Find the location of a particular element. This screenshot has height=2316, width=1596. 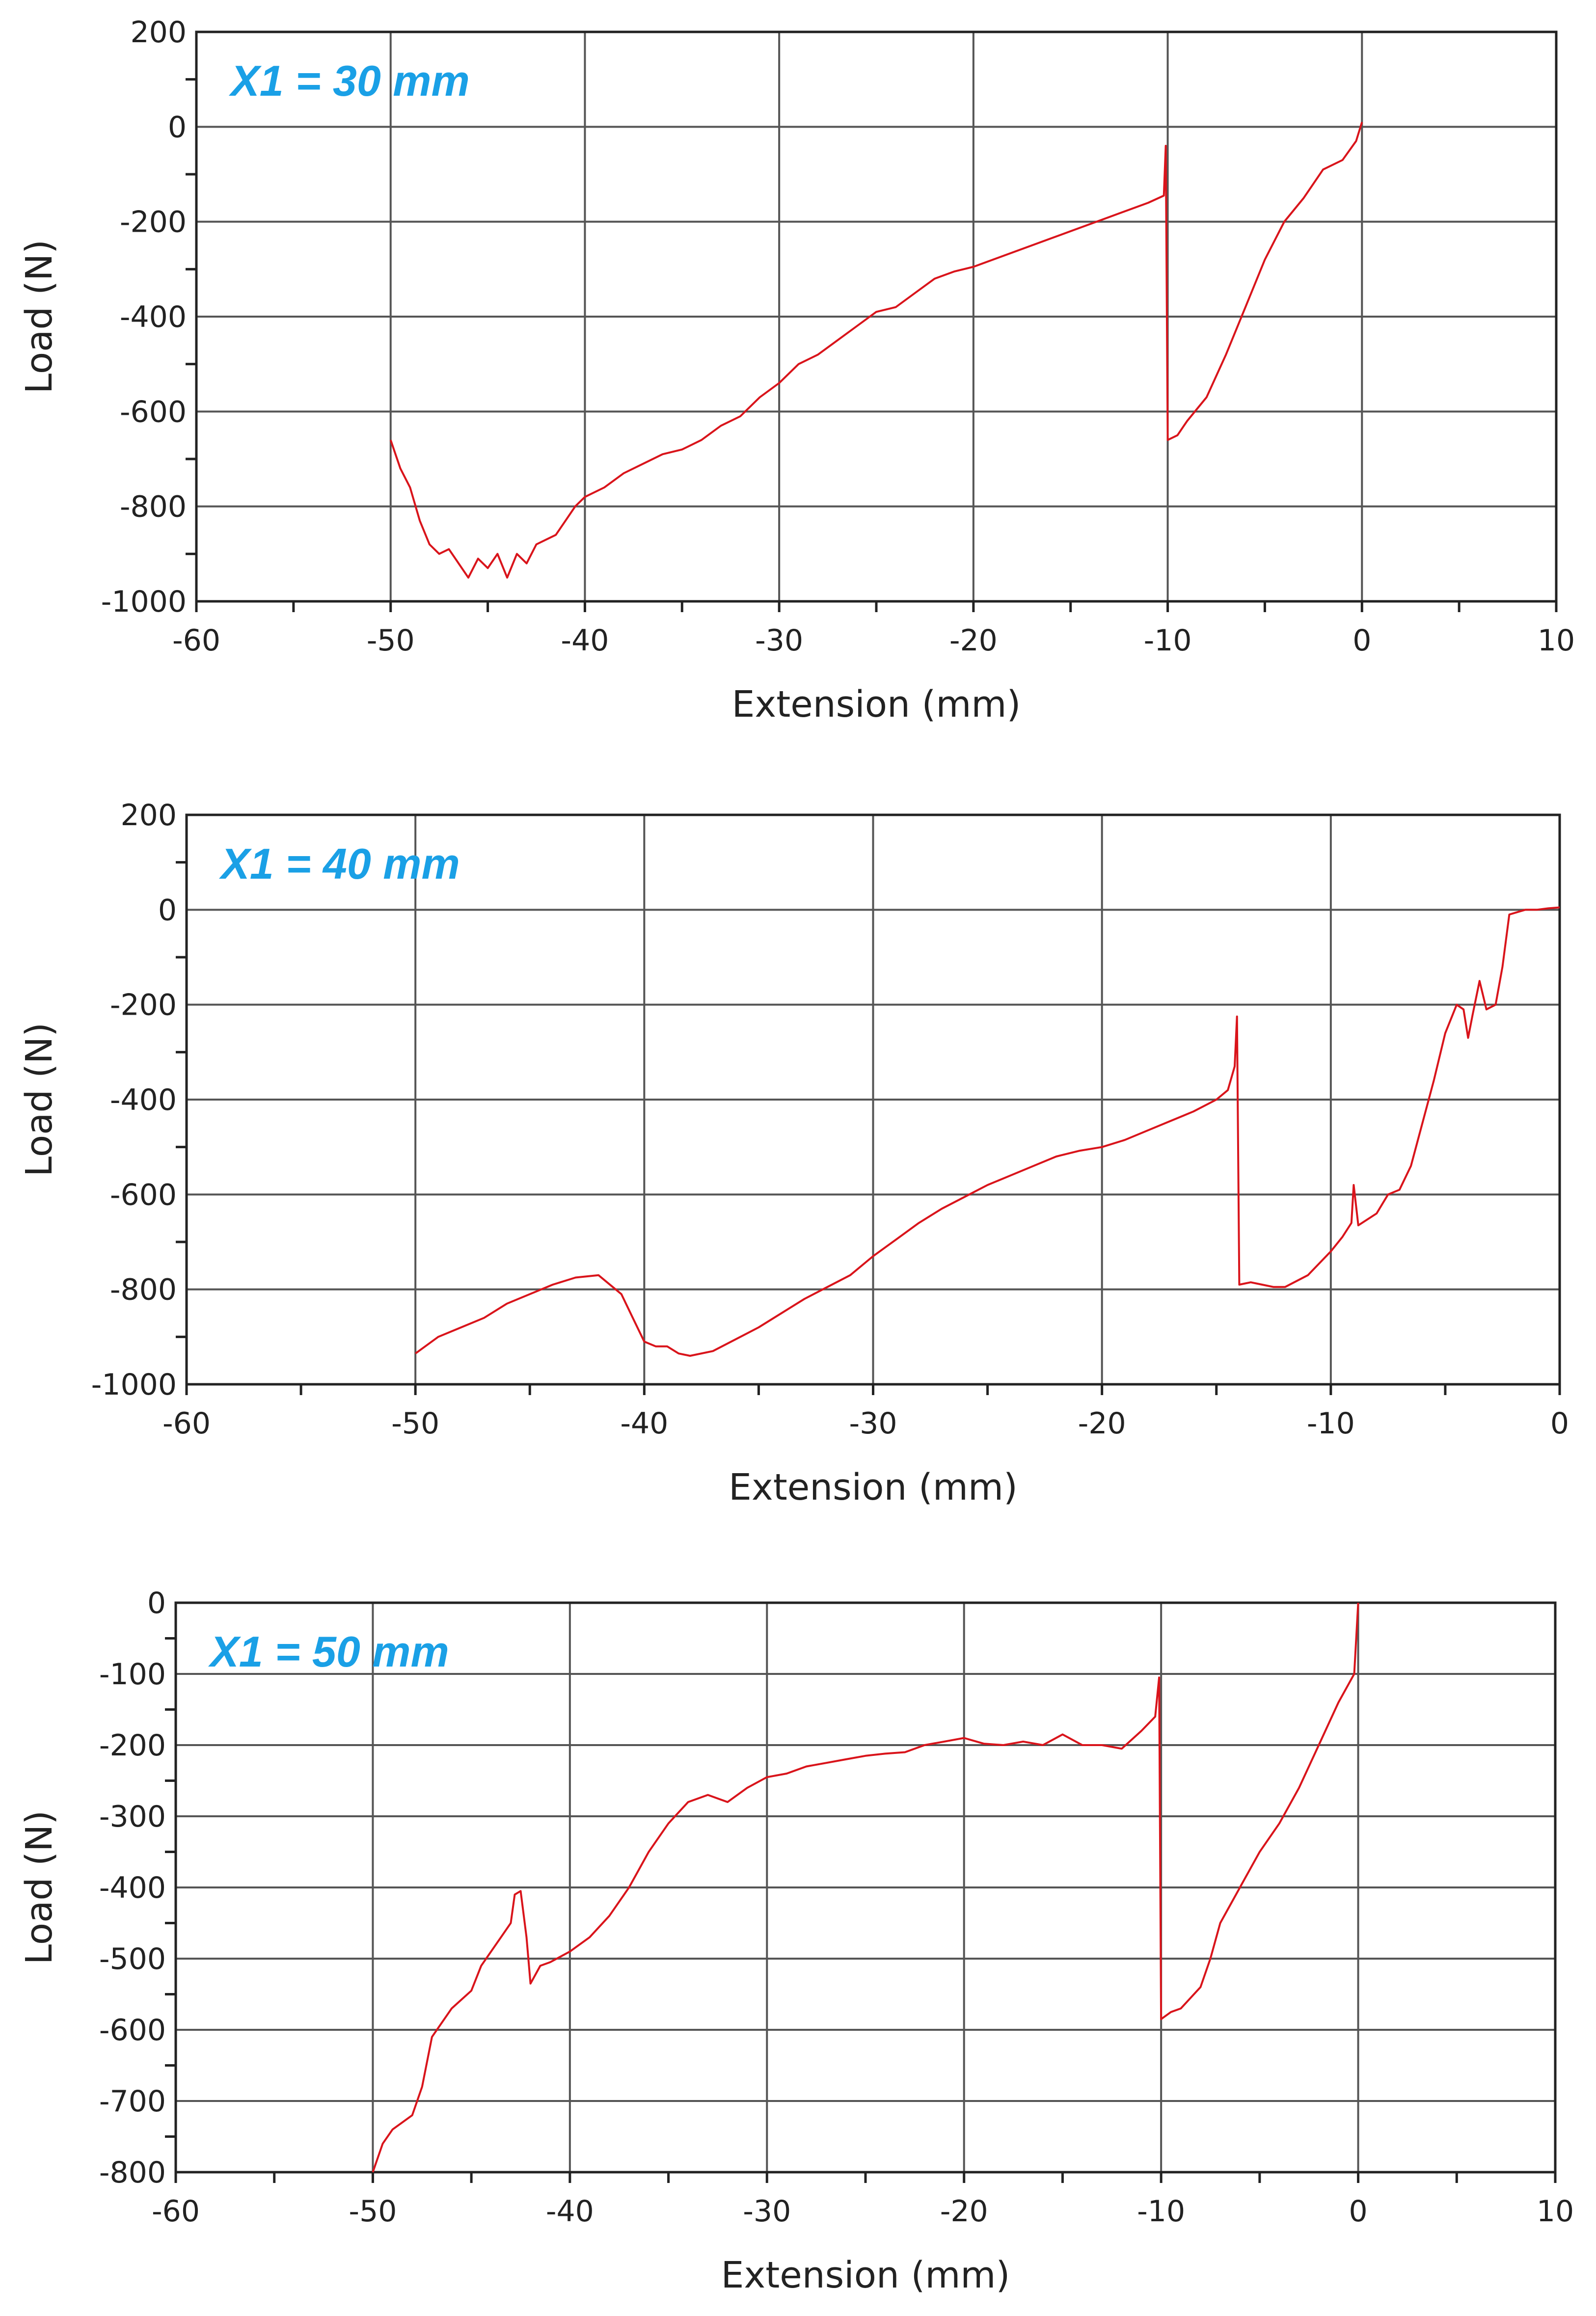

y-tick-label: -100 is located at coordinates (132, 1674).